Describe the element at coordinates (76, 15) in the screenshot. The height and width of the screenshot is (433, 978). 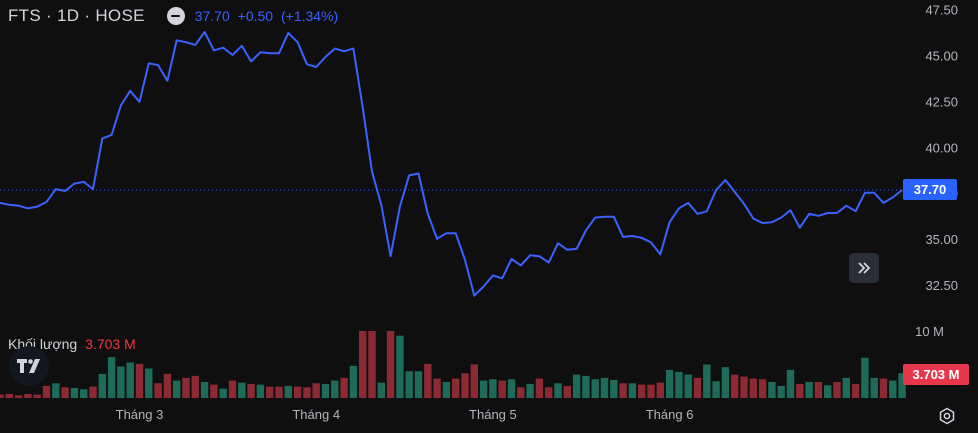
I see `symbol-title: FTS · 1D · HOSE` at that location.